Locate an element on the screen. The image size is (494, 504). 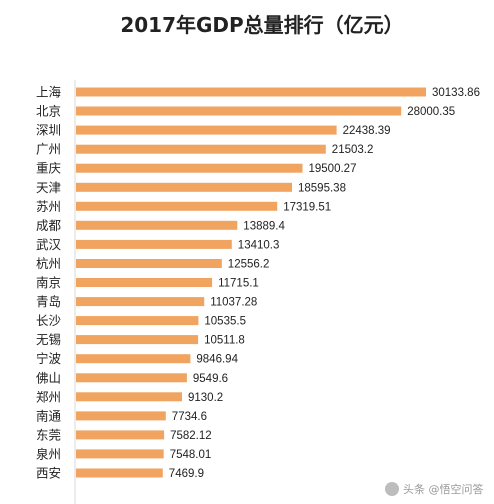
watermark: 头条 @悟空问答 is located at coordinates (434, 489).